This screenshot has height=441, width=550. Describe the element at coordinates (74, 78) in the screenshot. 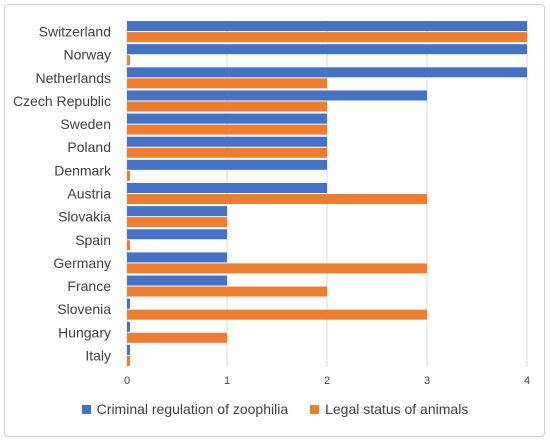

I see `category-label: Netherlands` at that location.